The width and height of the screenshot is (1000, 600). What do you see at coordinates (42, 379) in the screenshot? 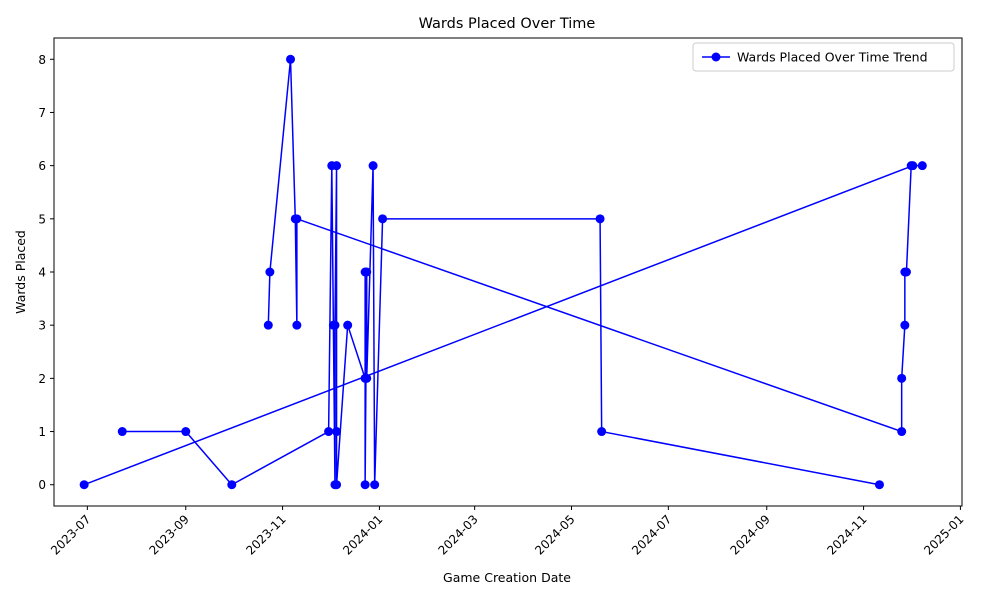
I see `y-tick-label-2: 2` at bounding box center [42, 379].